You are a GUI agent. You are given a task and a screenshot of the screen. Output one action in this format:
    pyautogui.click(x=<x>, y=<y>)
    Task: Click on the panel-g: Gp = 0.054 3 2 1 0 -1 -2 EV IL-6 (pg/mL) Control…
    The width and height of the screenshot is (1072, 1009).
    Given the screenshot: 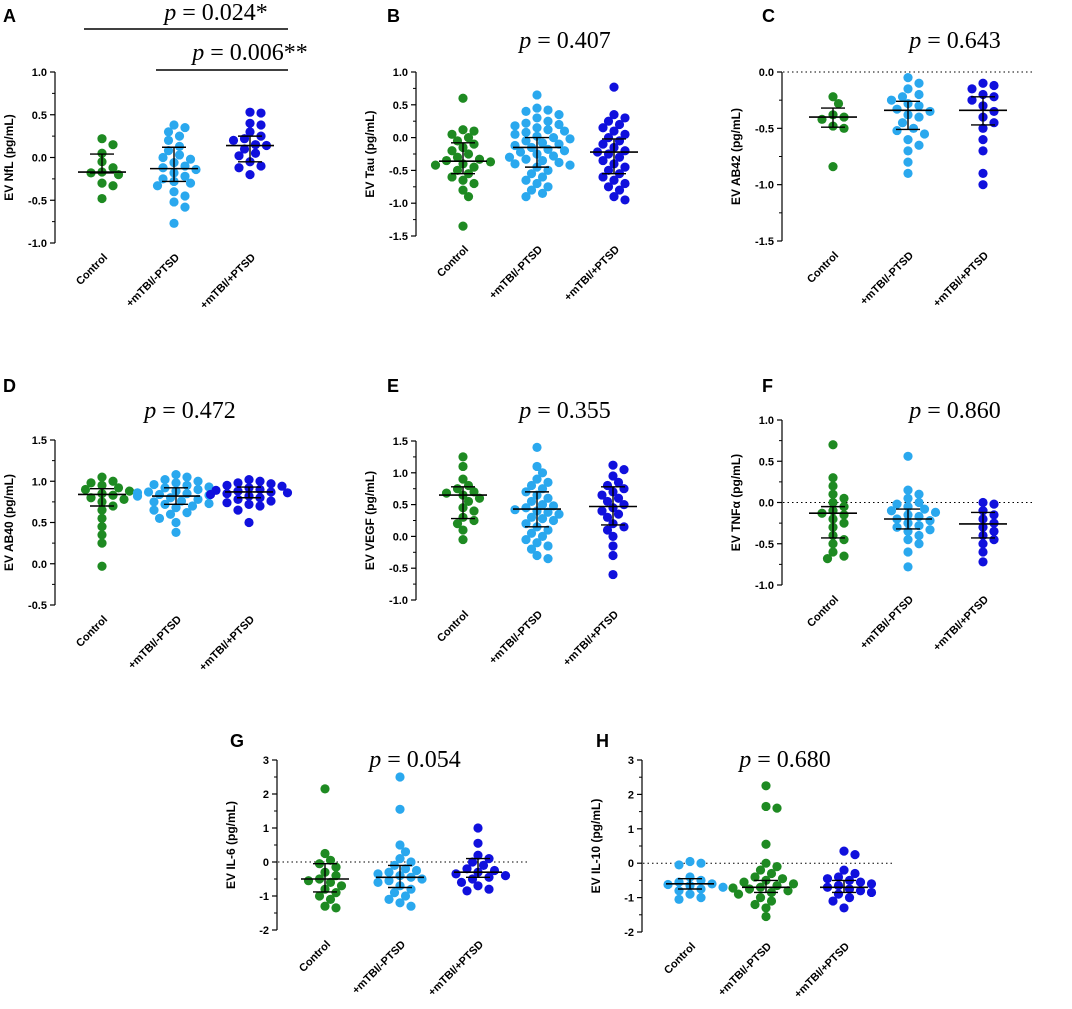 What is the action you would take?
    pyautogui.click(x=375, y=865)
    